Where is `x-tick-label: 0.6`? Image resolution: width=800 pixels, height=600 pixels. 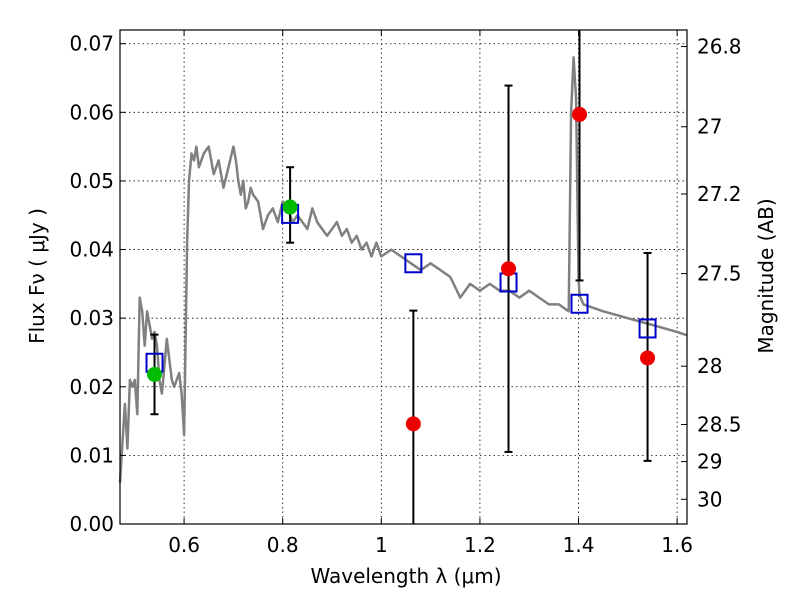
x-tick-label: 0.6 is located at coordinates (184, 545).